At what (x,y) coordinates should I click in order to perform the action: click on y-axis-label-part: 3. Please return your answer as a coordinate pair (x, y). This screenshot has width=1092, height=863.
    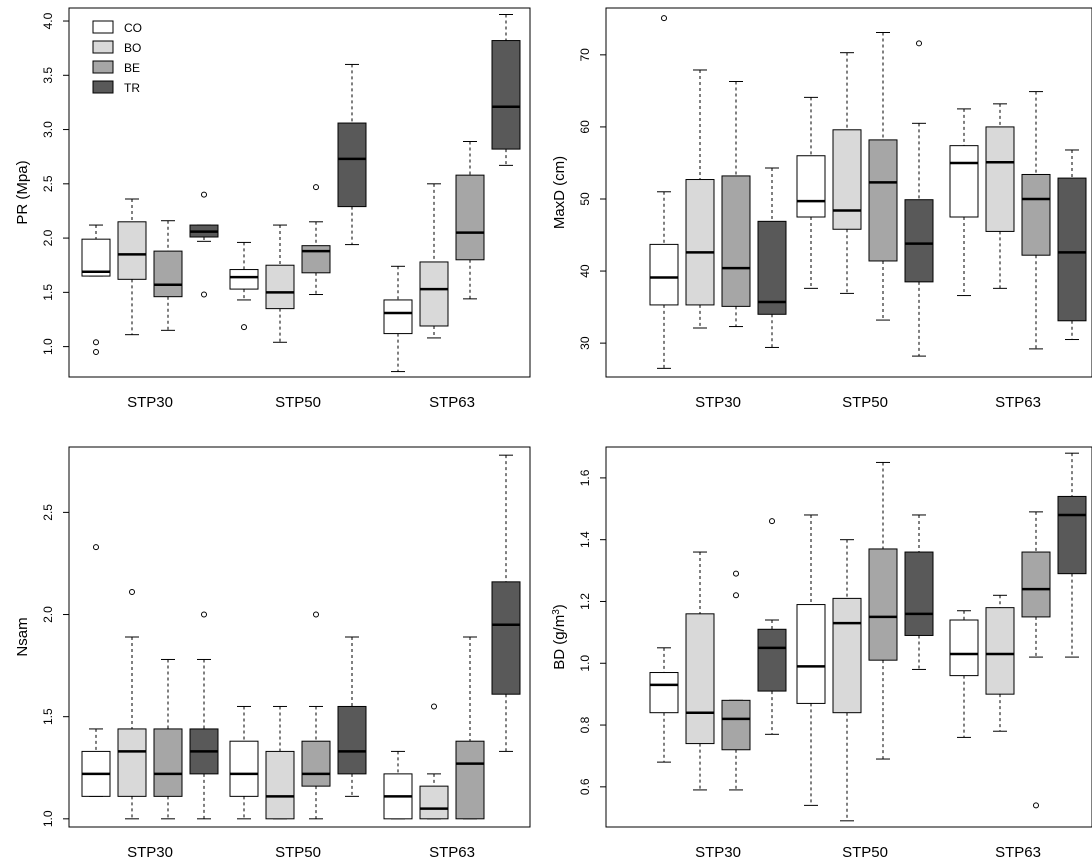
    Looking at the image, I should click on (556, 612).